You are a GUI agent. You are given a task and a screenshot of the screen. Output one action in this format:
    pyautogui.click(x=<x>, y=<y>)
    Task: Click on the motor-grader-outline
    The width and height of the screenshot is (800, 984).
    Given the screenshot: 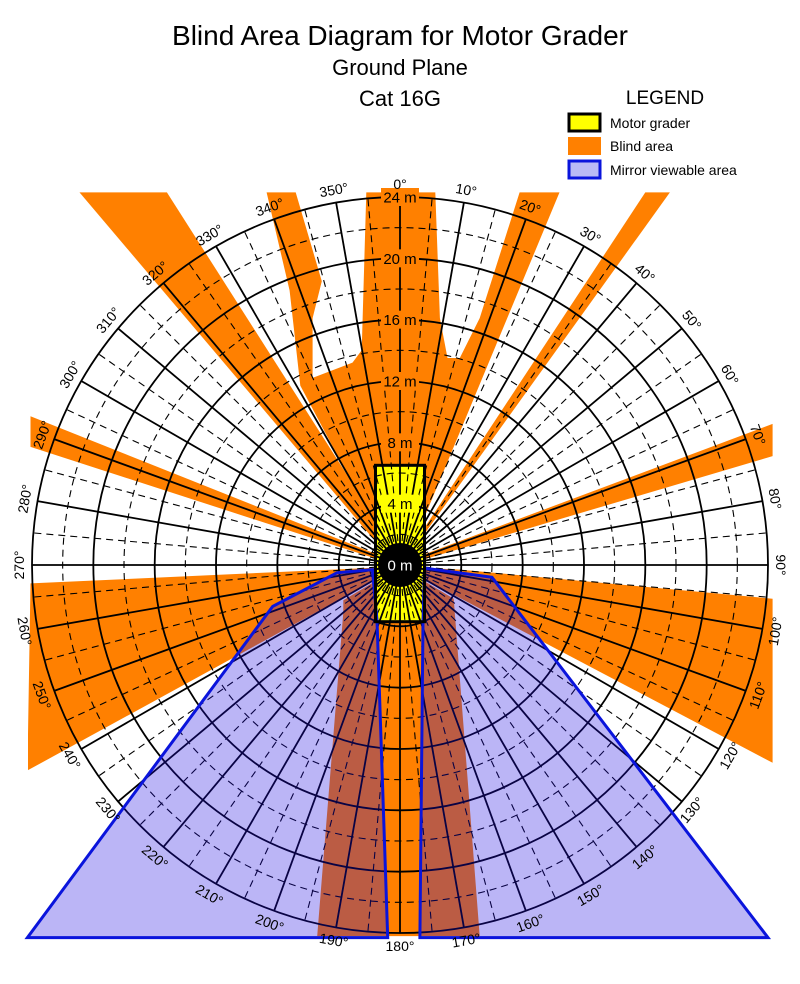 What is the action you would take?
    pyautogui.click(x=400, y=543)
    